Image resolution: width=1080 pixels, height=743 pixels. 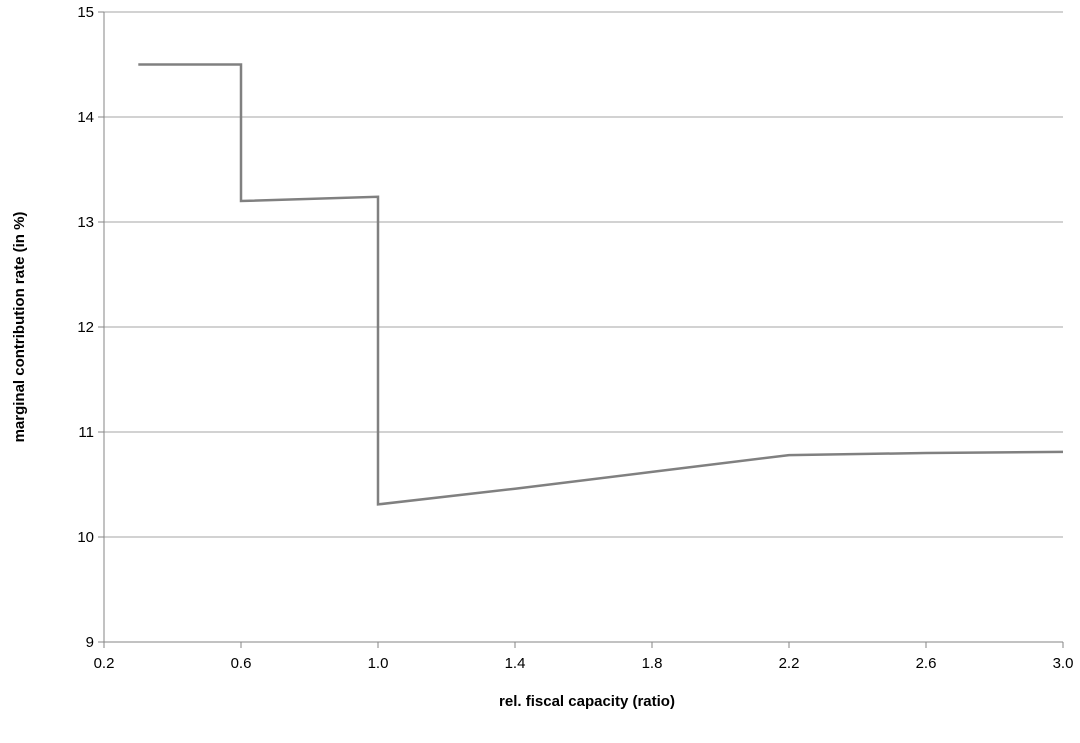 I want to click on x-tick-label: 1.0, so click(x=378, y=663).